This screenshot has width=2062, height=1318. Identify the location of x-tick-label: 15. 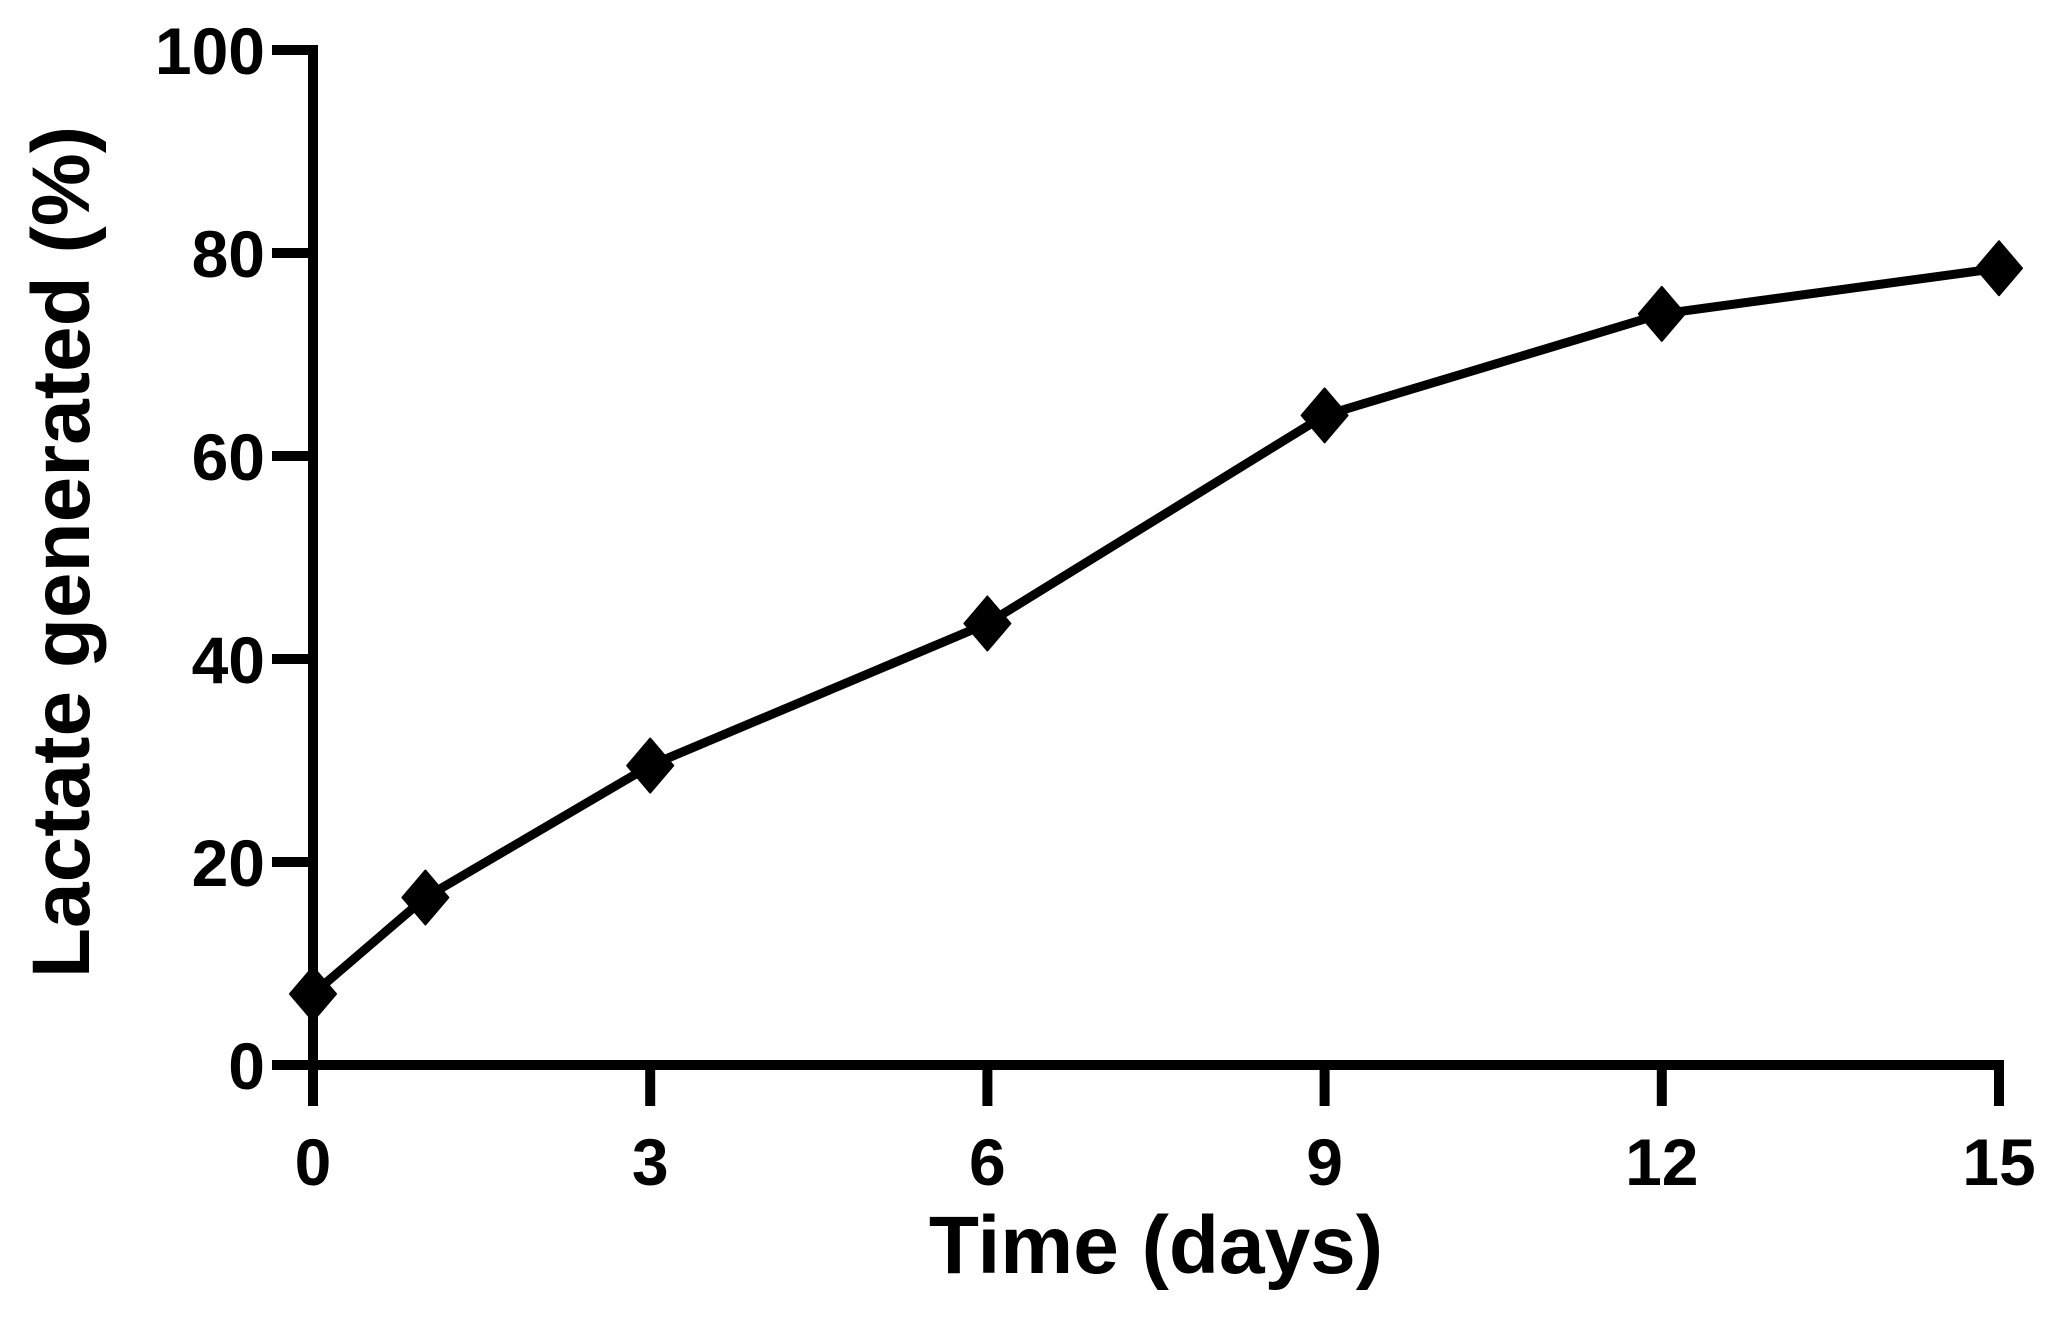
(1998, 1162).